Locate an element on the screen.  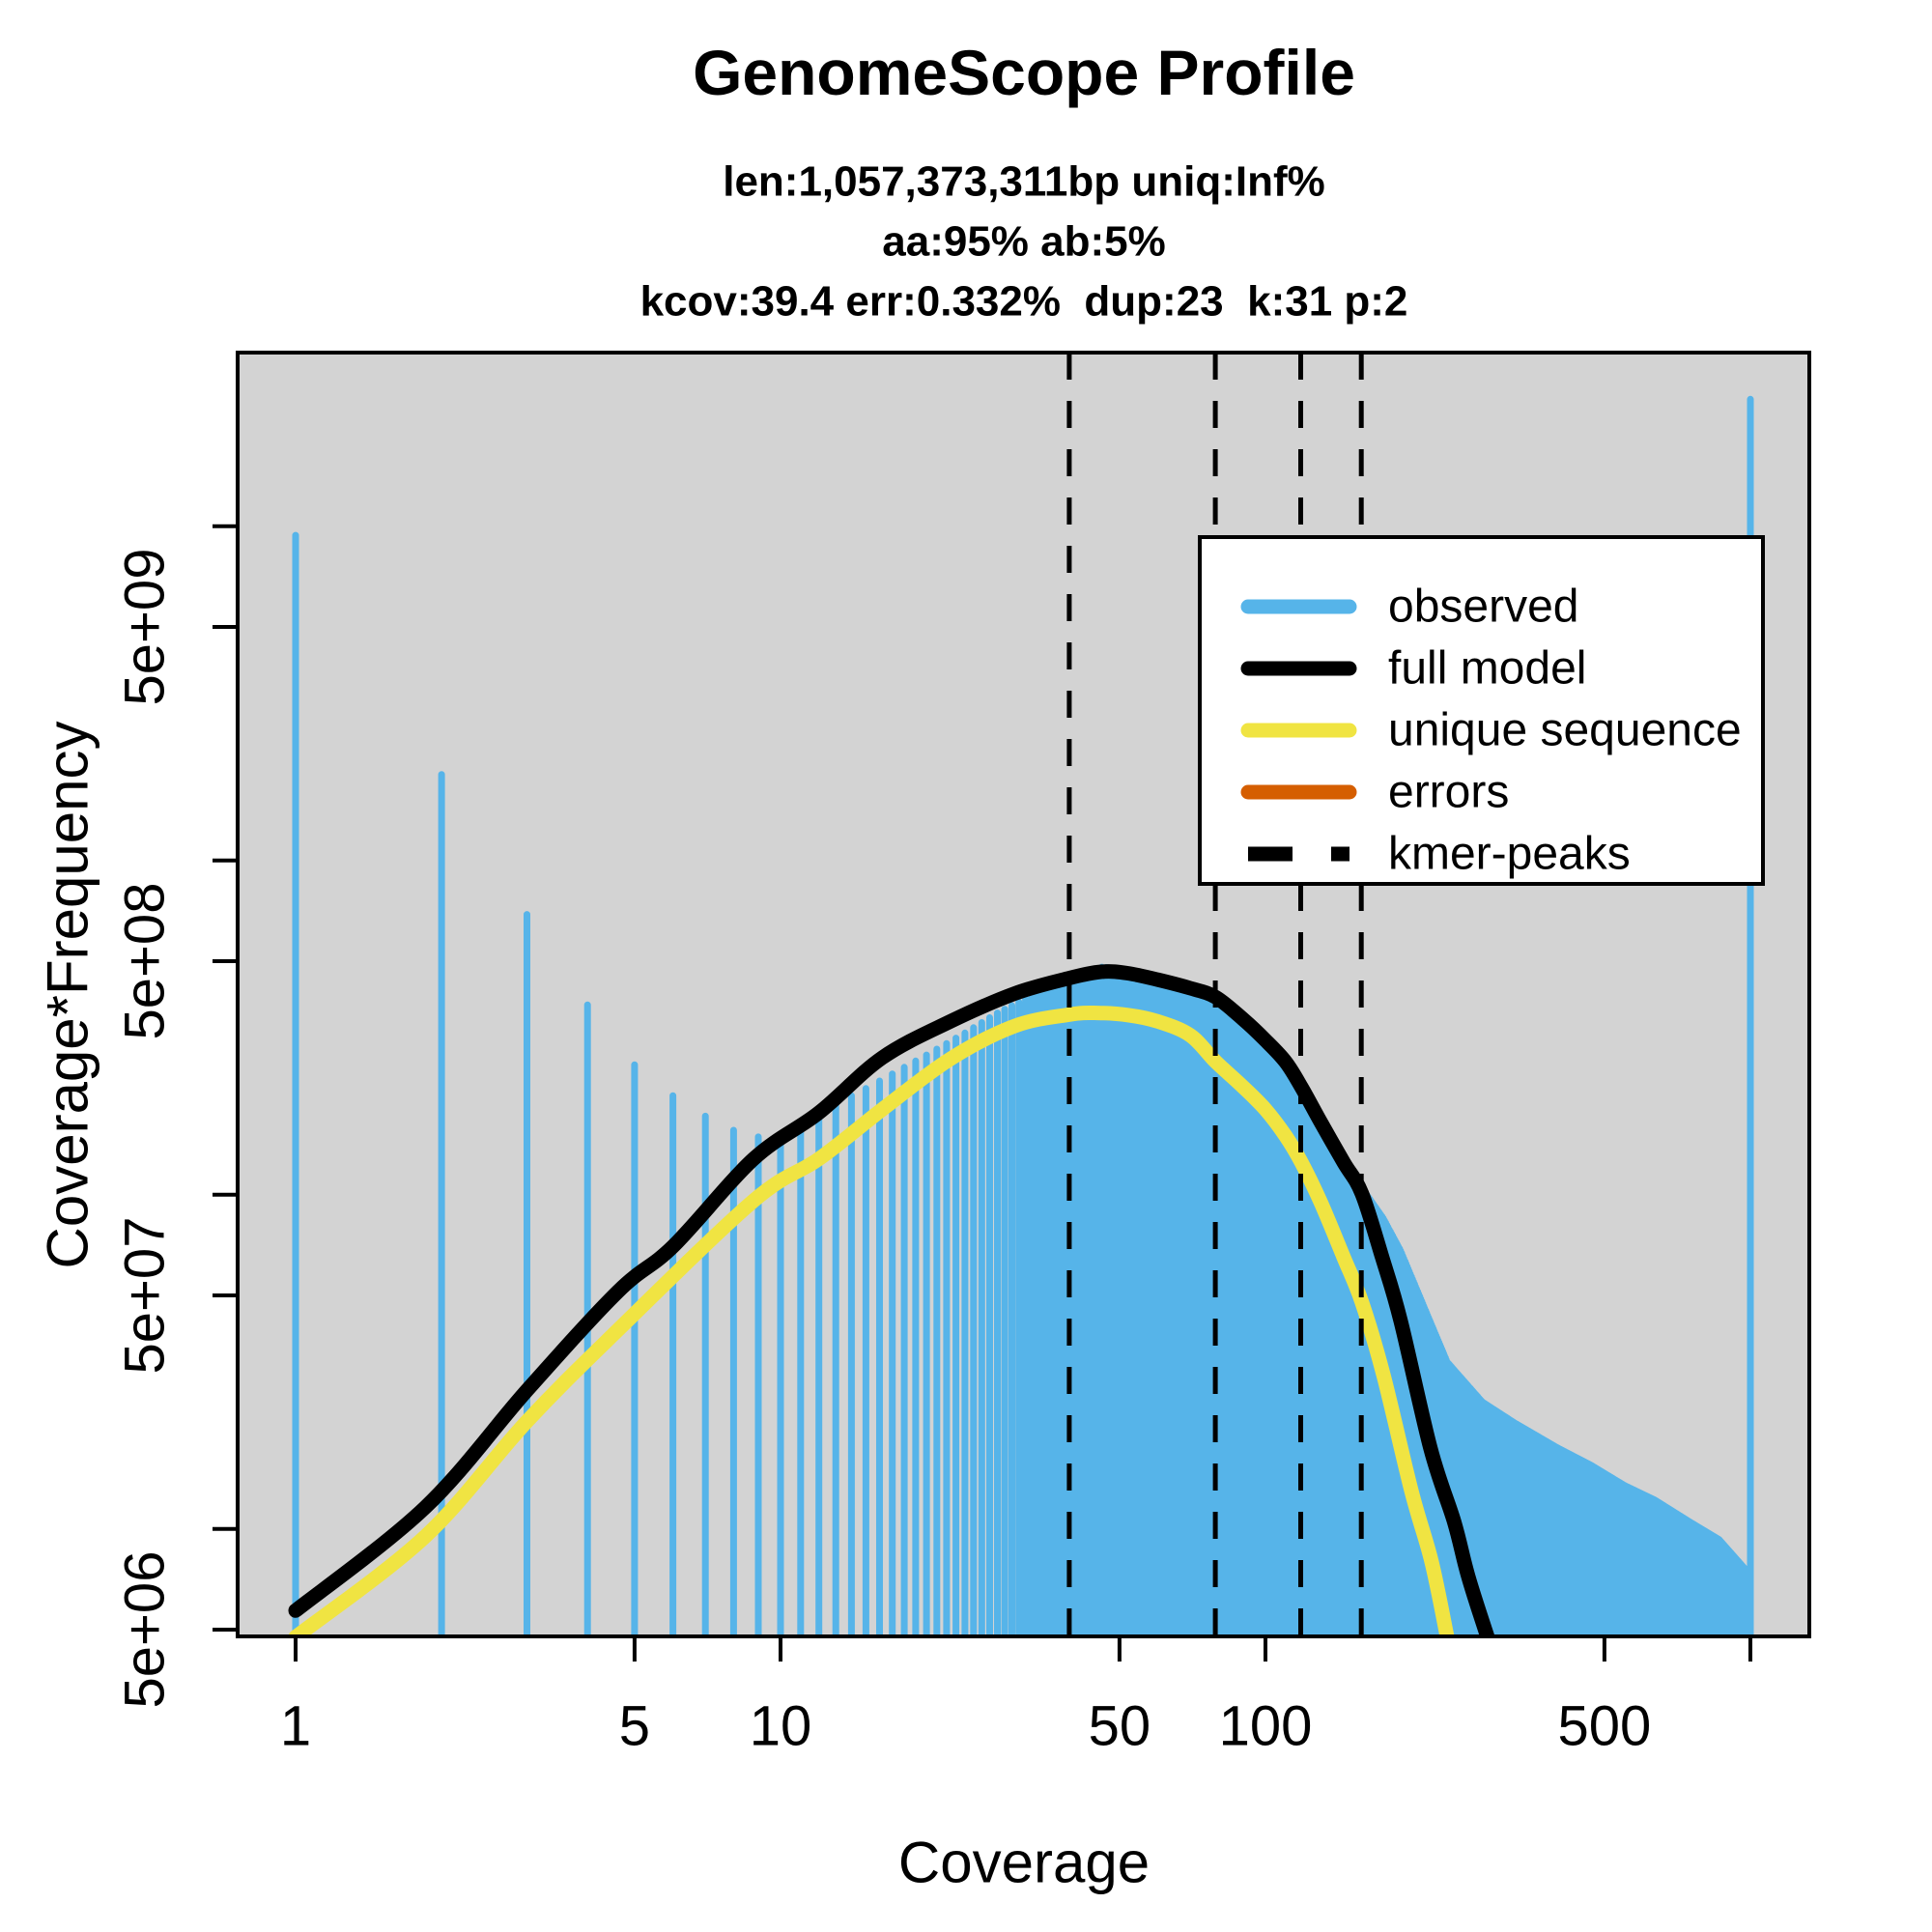
x-tick-label: 1 is located at coordinates (295, 1726).